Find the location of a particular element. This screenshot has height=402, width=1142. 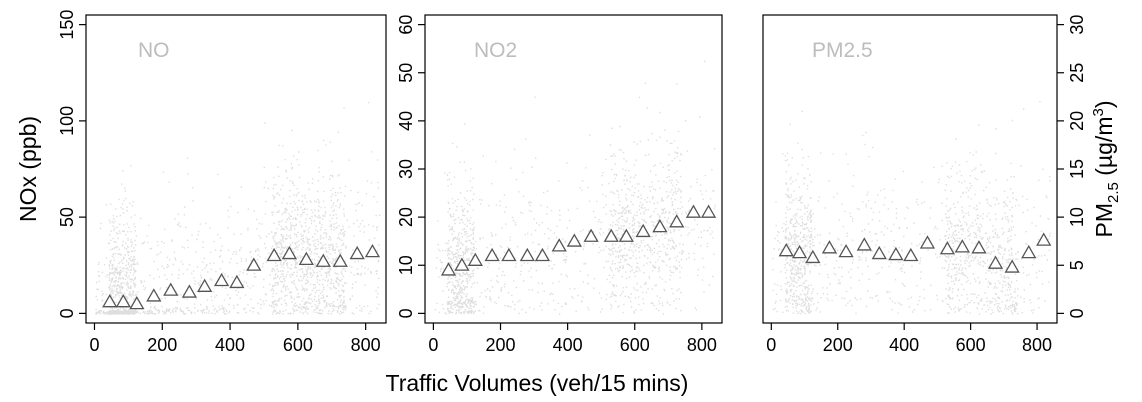

panel-label-no: NO is located at coordinates (154, 50).